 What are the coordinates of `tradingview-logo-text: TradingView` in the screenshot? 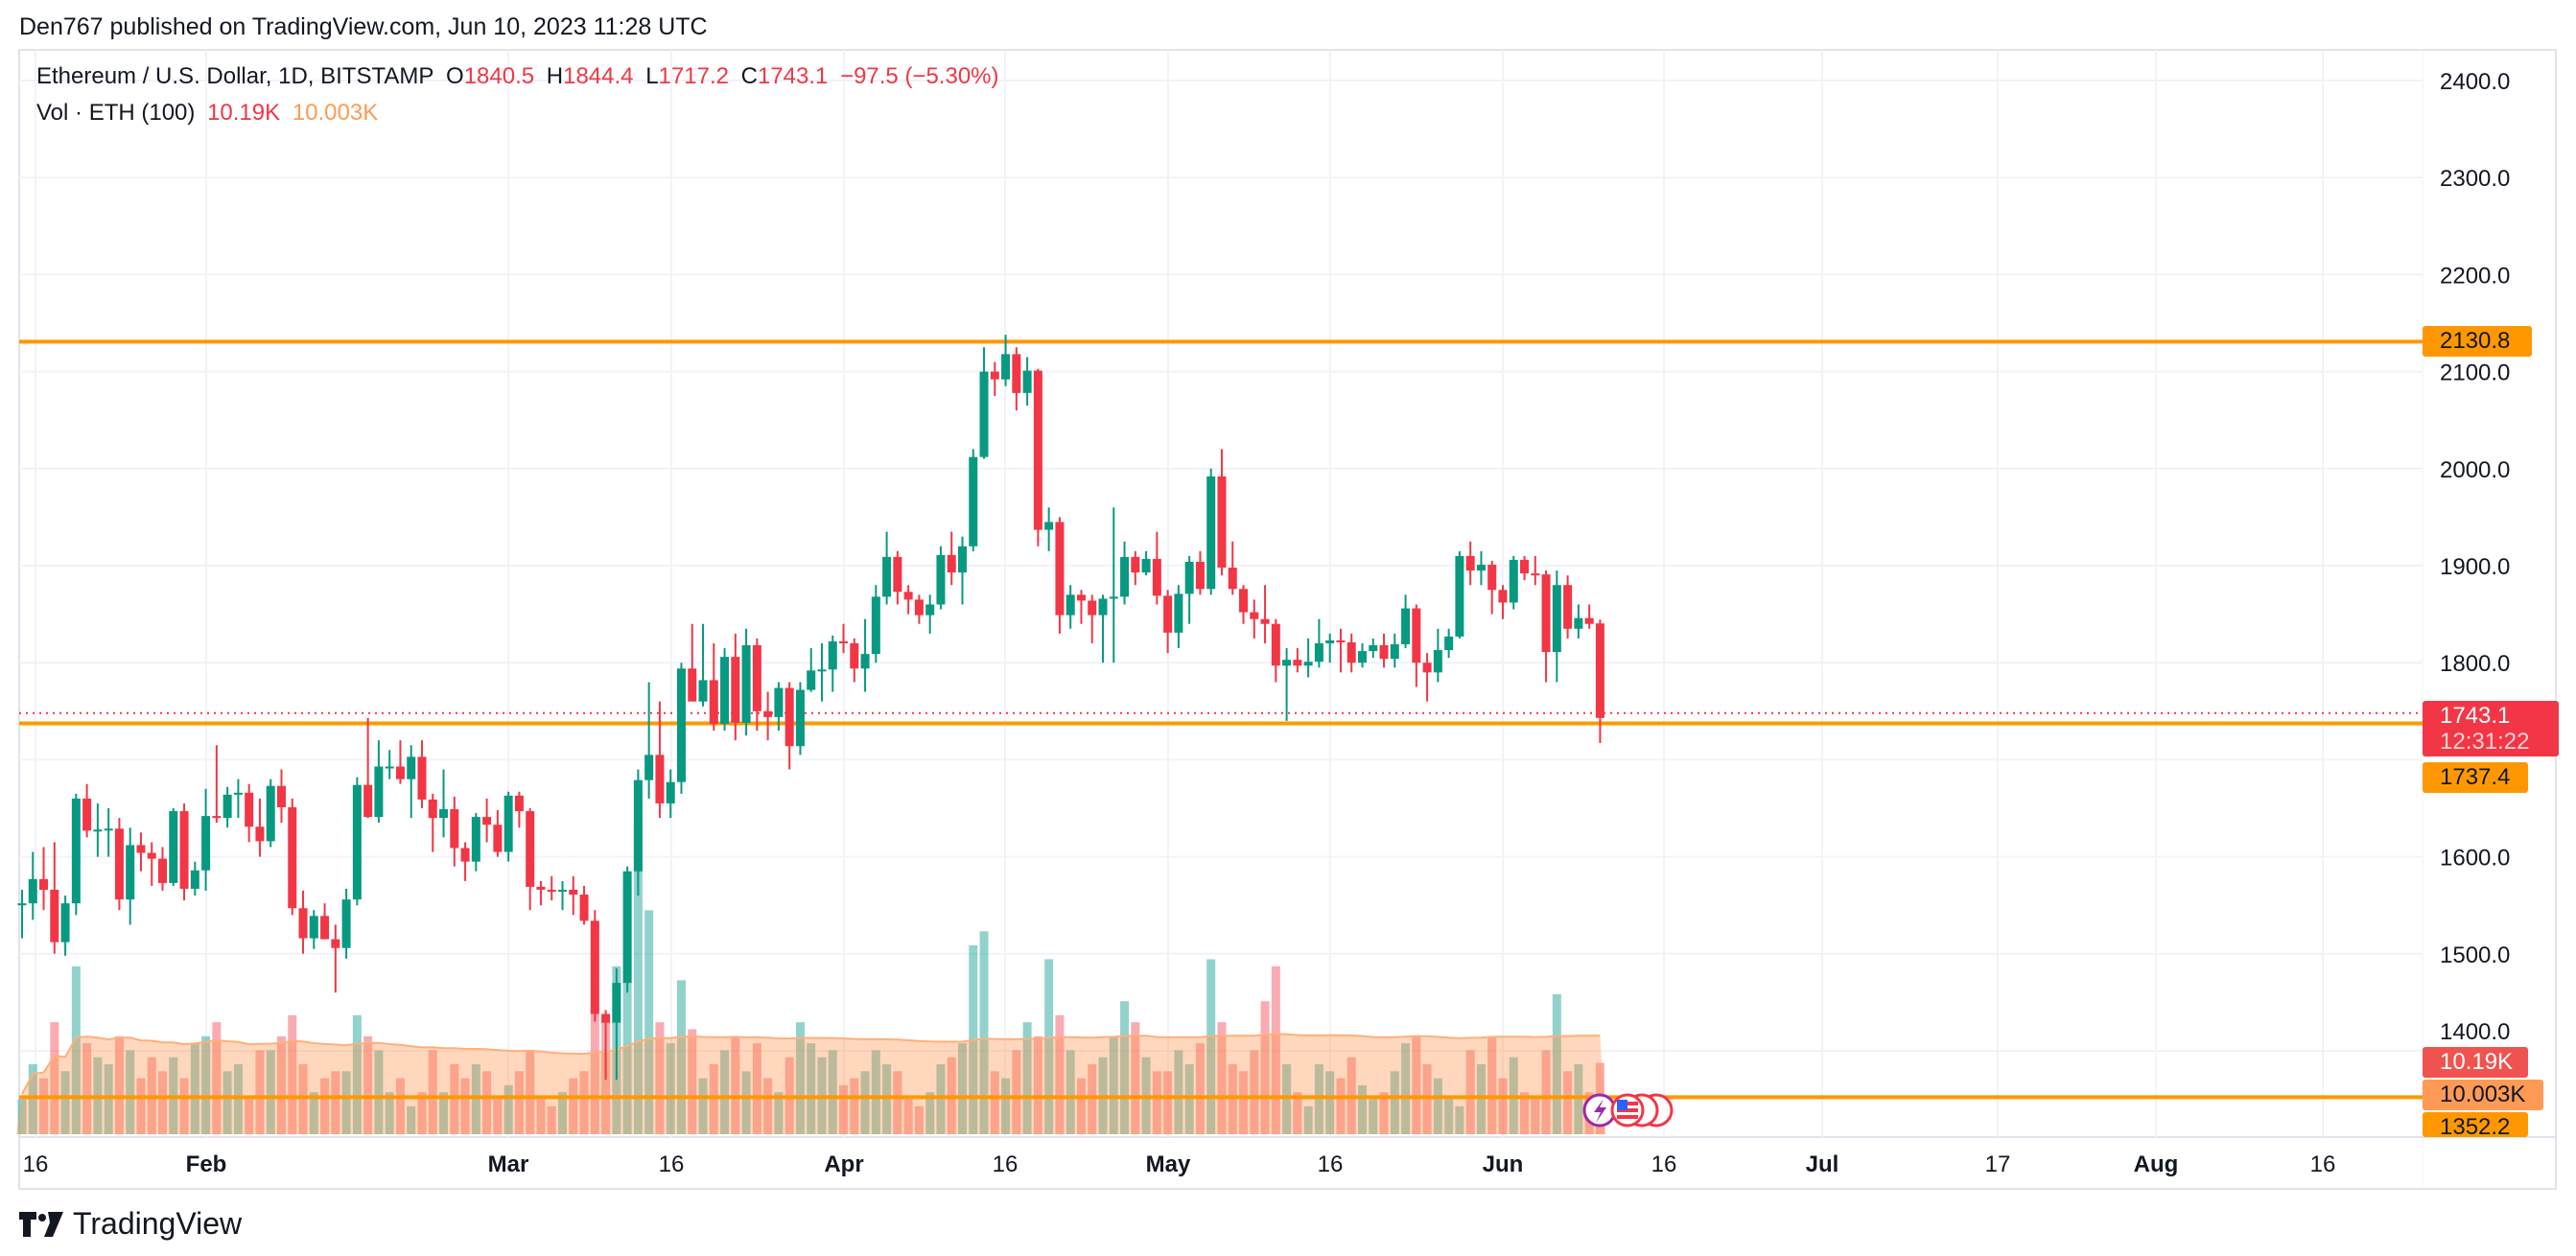 It's located at (158, 1223).